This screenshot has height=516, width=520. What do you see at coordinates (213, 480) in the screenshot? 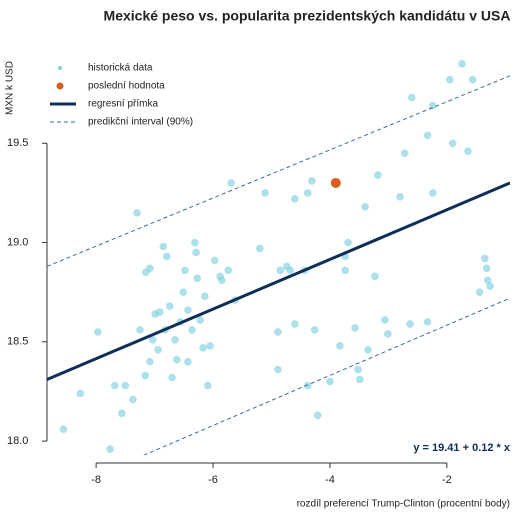
I see `x-tick-label: -6` at bounding box center [213, 480].